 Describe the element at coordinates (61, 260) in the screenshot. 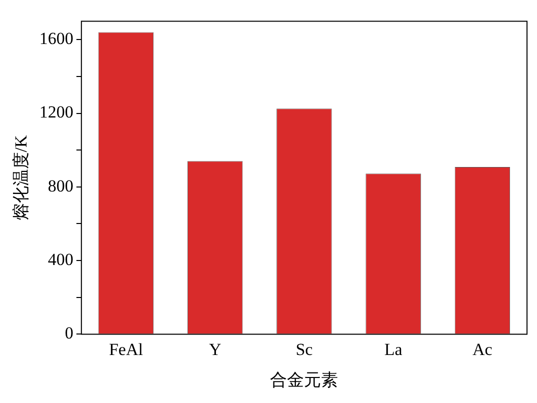

I see `y-tick-label: 400` at that location.